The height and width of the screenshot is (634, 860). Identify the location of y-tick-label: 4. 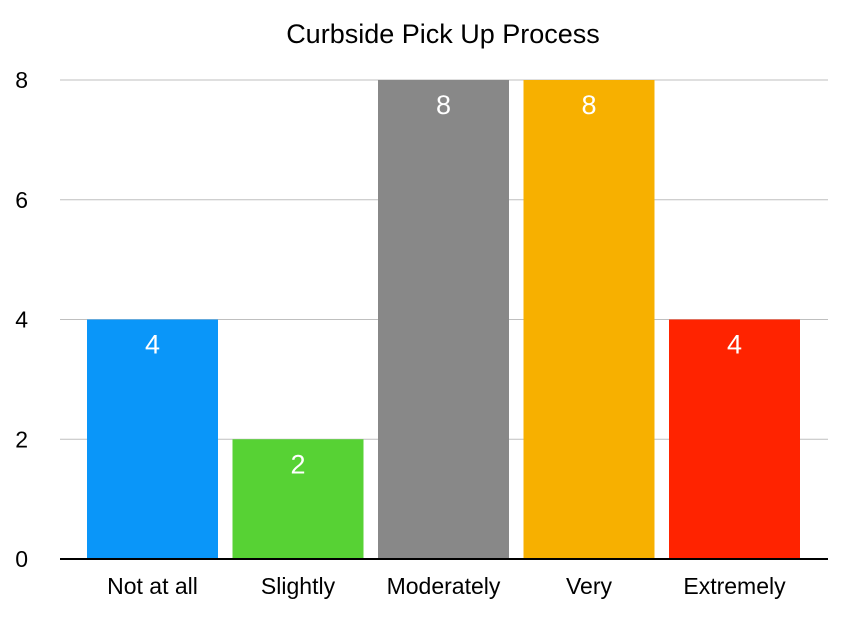
(21, 320).